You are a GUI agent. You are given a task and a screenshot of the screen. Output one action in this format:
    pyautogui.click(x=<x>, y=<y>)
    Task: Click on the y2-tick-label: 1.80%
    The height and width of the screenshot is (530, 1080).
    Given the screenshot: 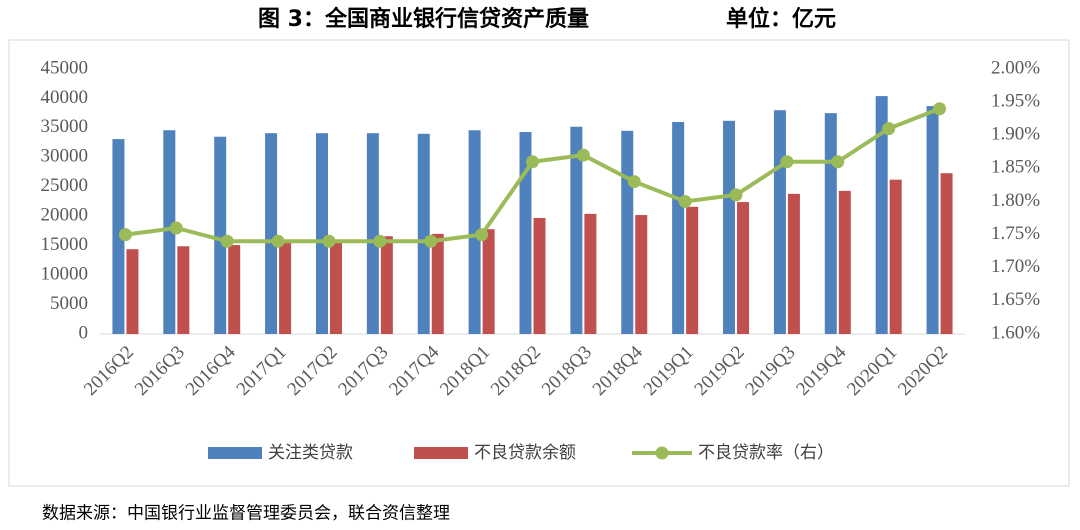 What is the action you would take?
    pyautogui.click(x=1015, y=200)
    